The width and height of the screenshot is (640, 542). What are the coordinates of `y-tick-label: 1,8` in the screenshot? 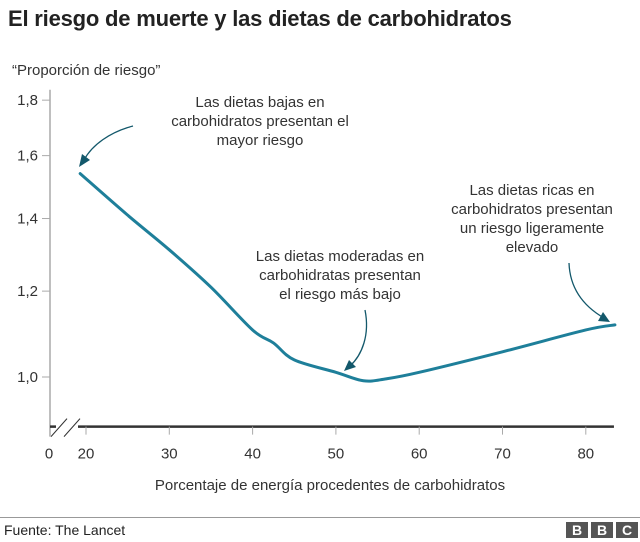 It's located at (27, 100).